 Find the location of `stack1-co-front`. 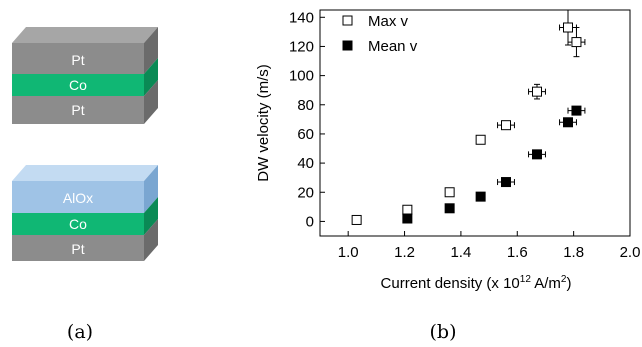

stack1-co-front is located at coordinates (78, 85).